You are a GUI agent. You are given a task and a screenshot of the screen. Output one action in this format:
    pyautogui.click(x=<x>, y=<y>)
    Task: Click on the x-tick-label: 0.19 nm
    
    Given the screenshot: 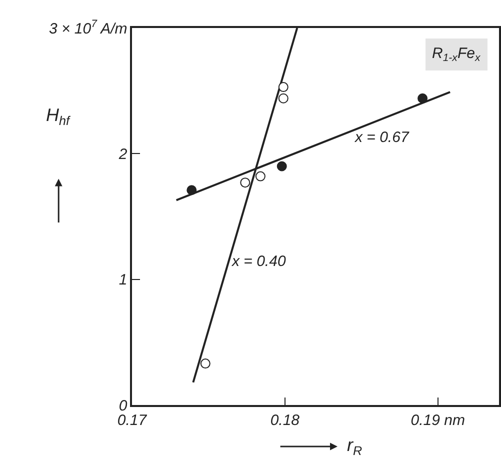 What is the action you would take?
    pyautogui.click(x=437, y=420)
    